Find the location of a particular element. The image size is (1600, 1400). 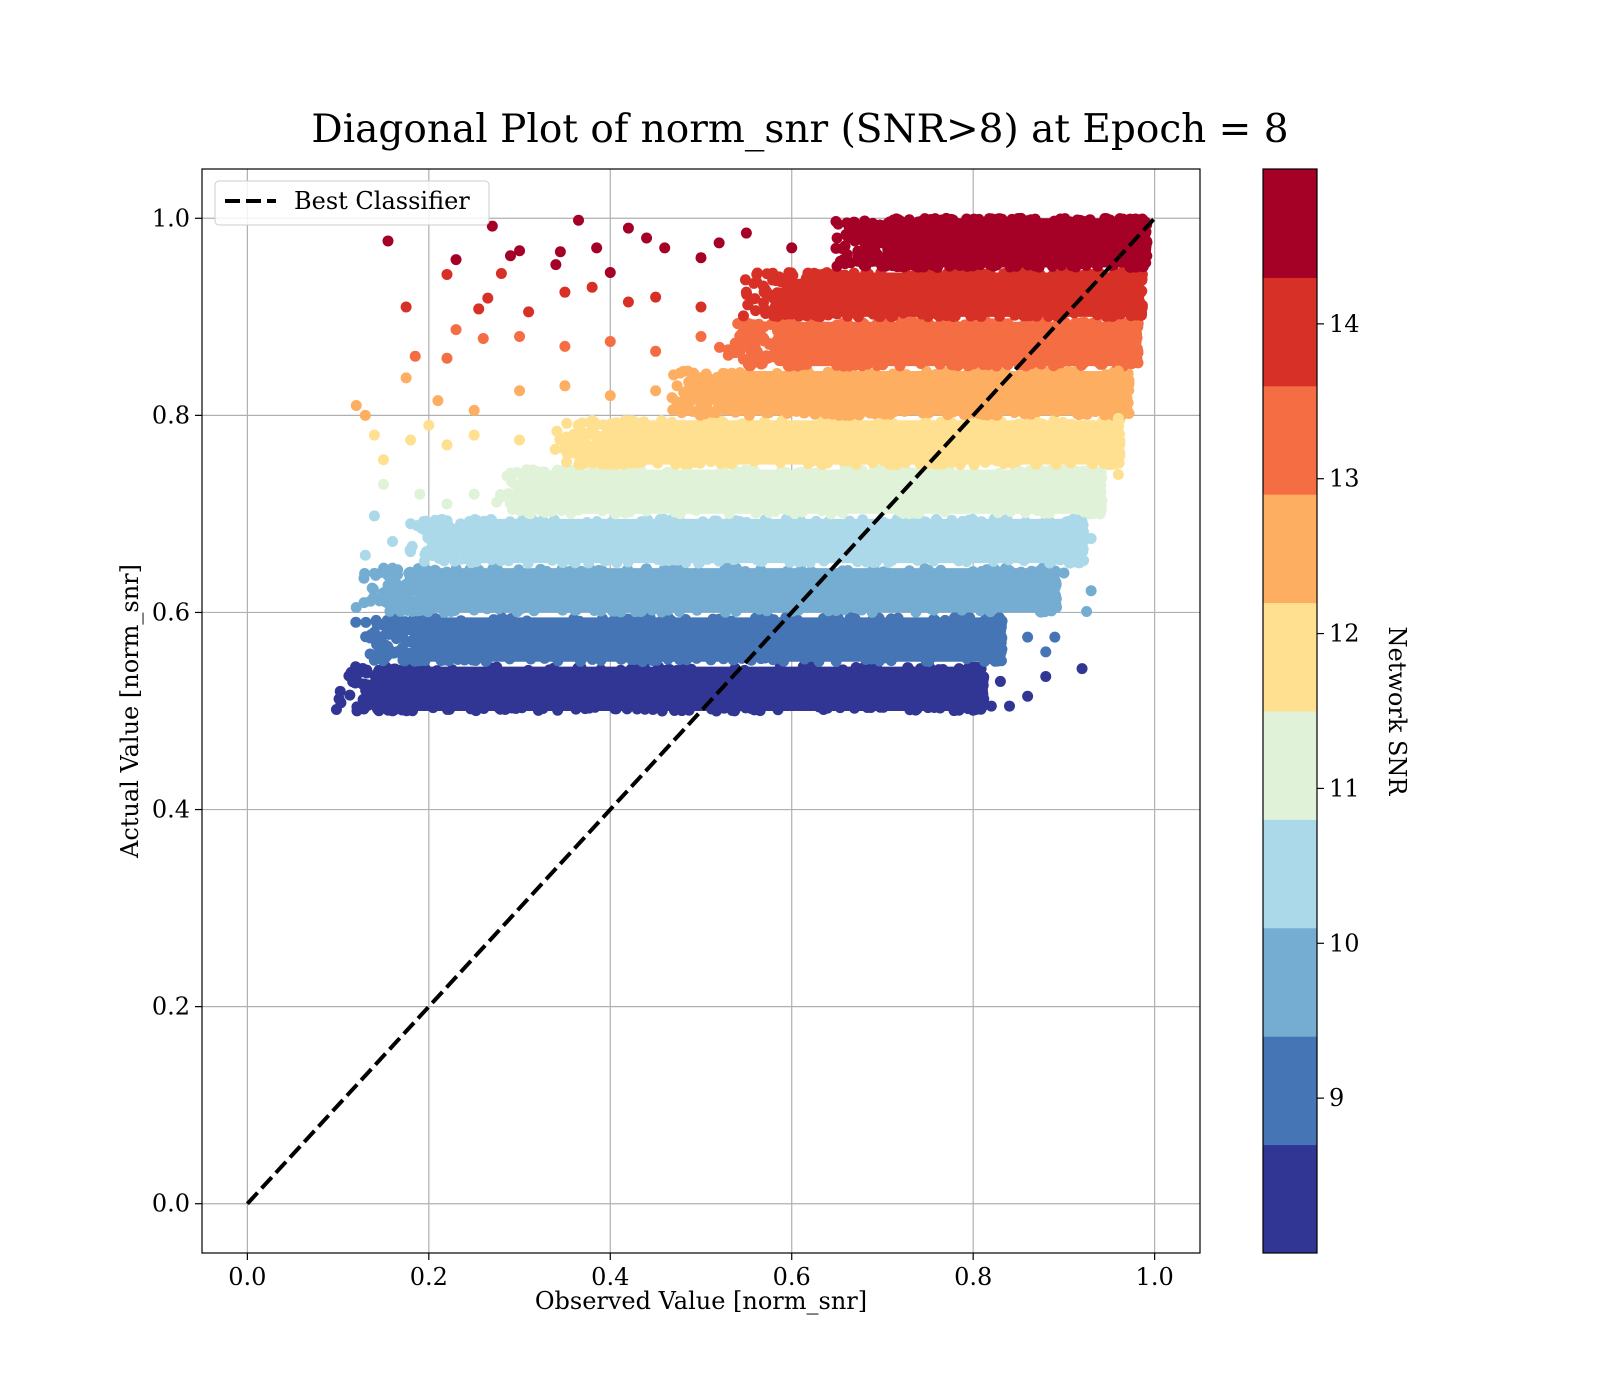

colorbar-tick-label: 9 is located at coordinates (1336, 1098).